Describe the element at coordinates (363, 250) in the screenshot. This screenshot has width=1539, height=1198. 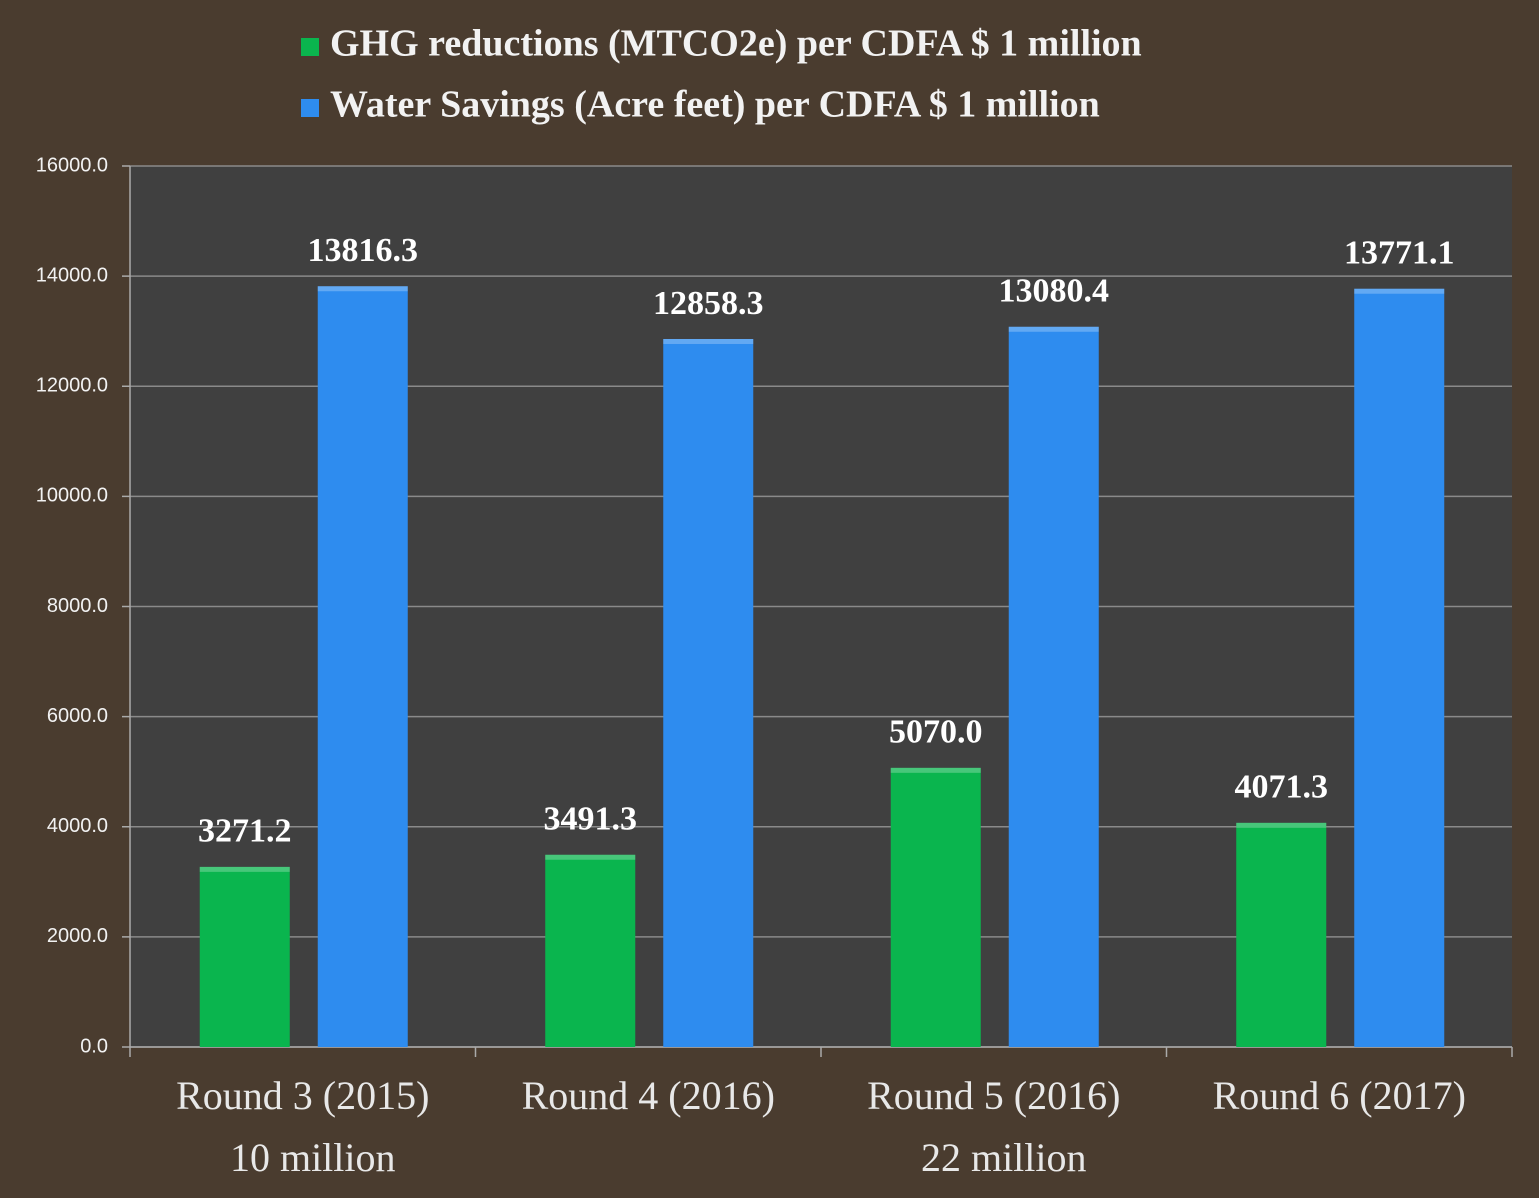
I see `data-label: 13816.3` at that location.